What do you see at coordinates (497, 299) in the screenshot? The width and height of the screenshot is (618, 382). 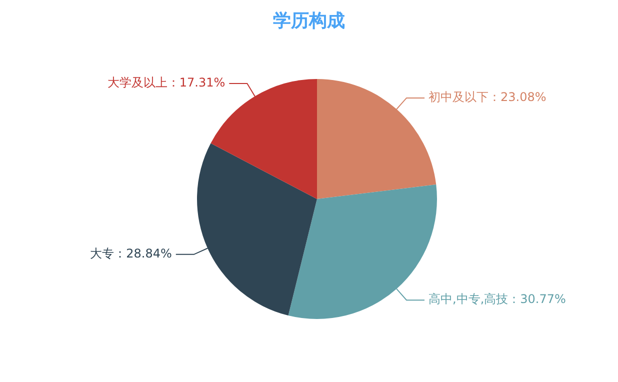 I see `slice-label: 高中,中专,高技：30.77%` at bounding box center [497, 299].